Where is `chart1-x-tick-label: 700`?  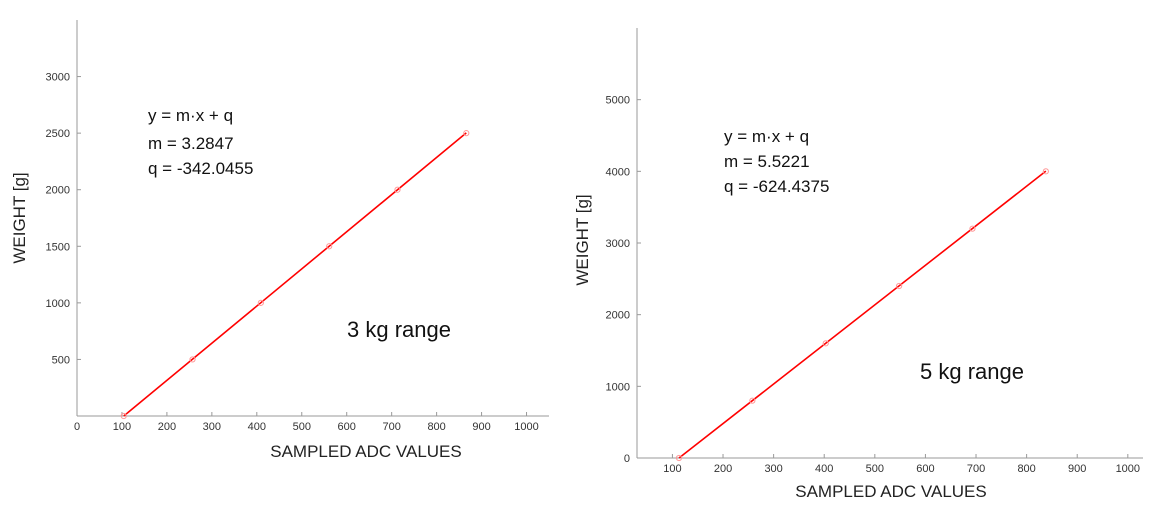 chart1-x-tick-label: 700 is located at coordinates (391, 427).